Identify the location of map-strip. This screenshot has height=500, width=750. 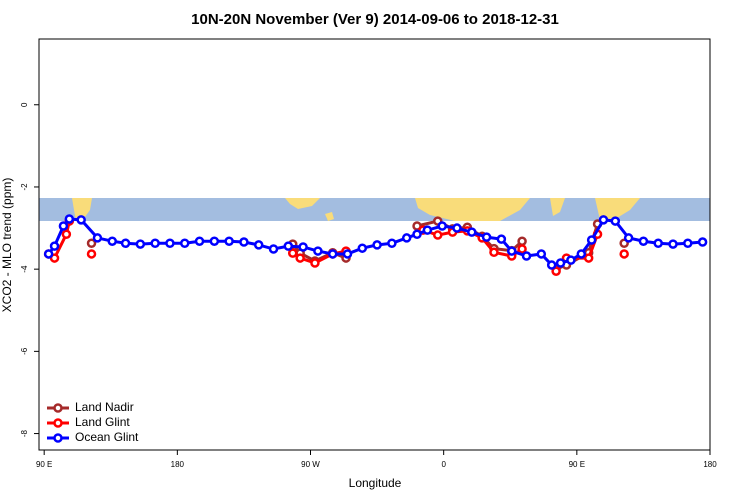
(374, 209).